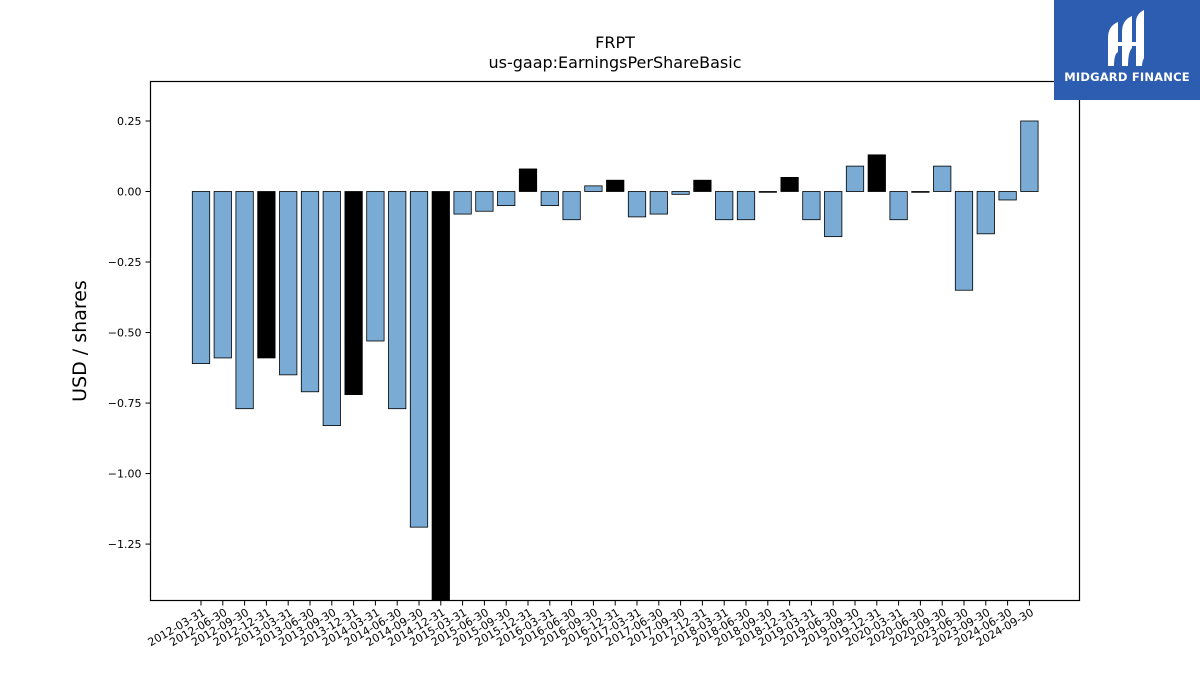  What do you see at coordinates (129, 192) in the screenshot?
I see `y-tick-label: 0.00` at bounding box center [129, 192].